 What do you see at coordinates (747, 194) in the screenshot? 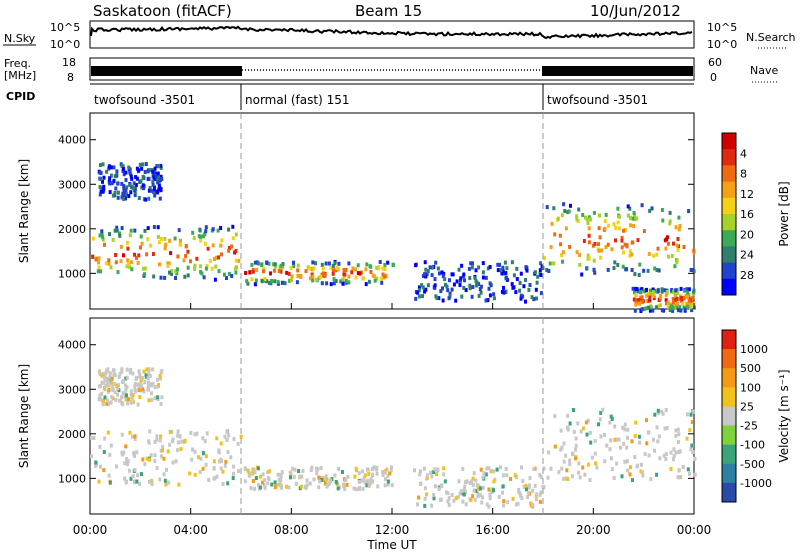
I see `colorbar-tick-label: 12` at bounding box center [747, 194].